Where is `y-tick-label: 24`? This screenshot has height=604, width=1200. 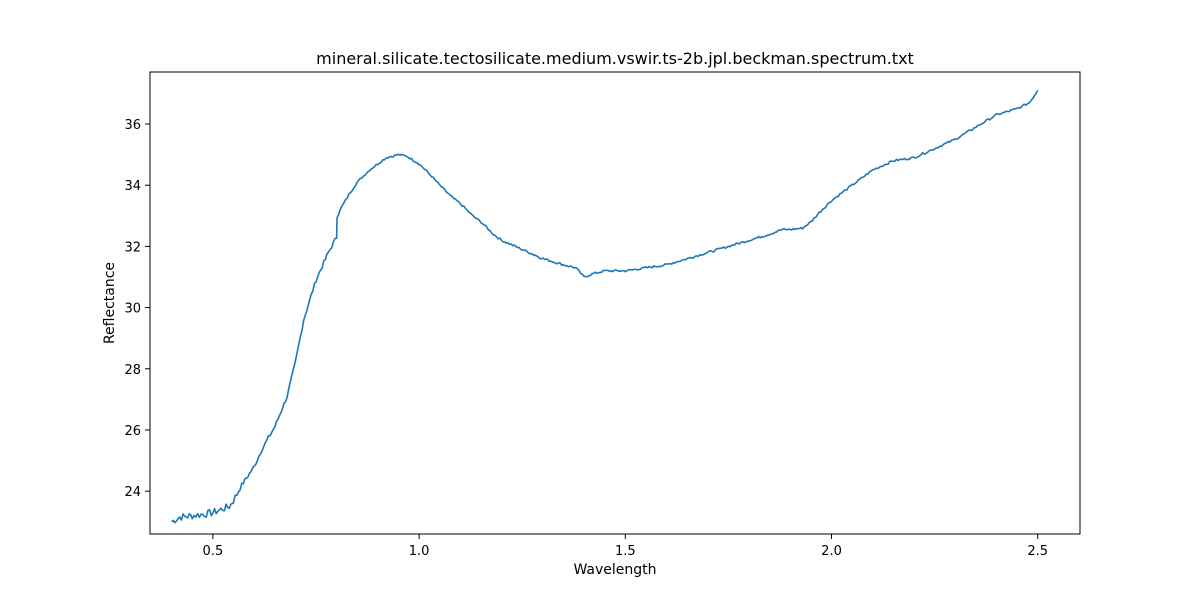 y-tick-label: 24 is located at coordinates (132, 492).